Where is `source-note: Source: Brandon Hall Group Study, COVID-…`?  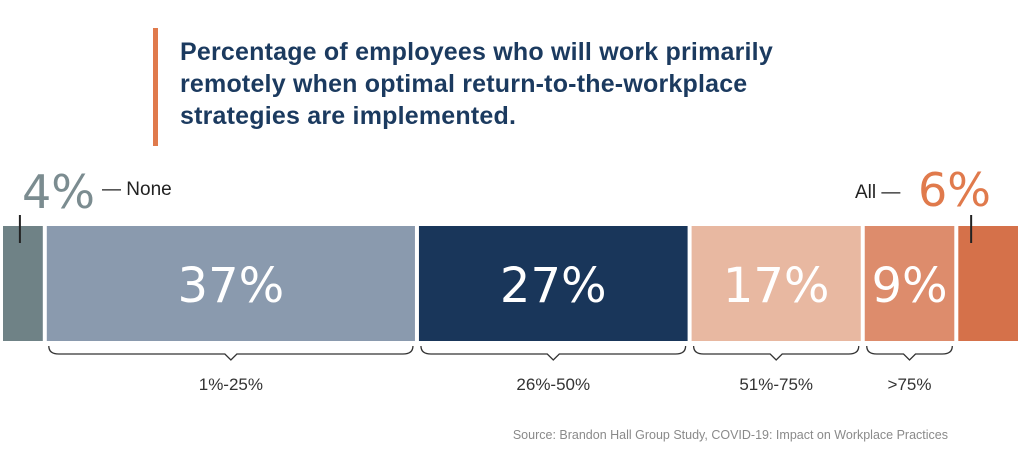 source-note: Source: Brandon Hall Group Study, COVID-… is located at coordinates (730, 435).